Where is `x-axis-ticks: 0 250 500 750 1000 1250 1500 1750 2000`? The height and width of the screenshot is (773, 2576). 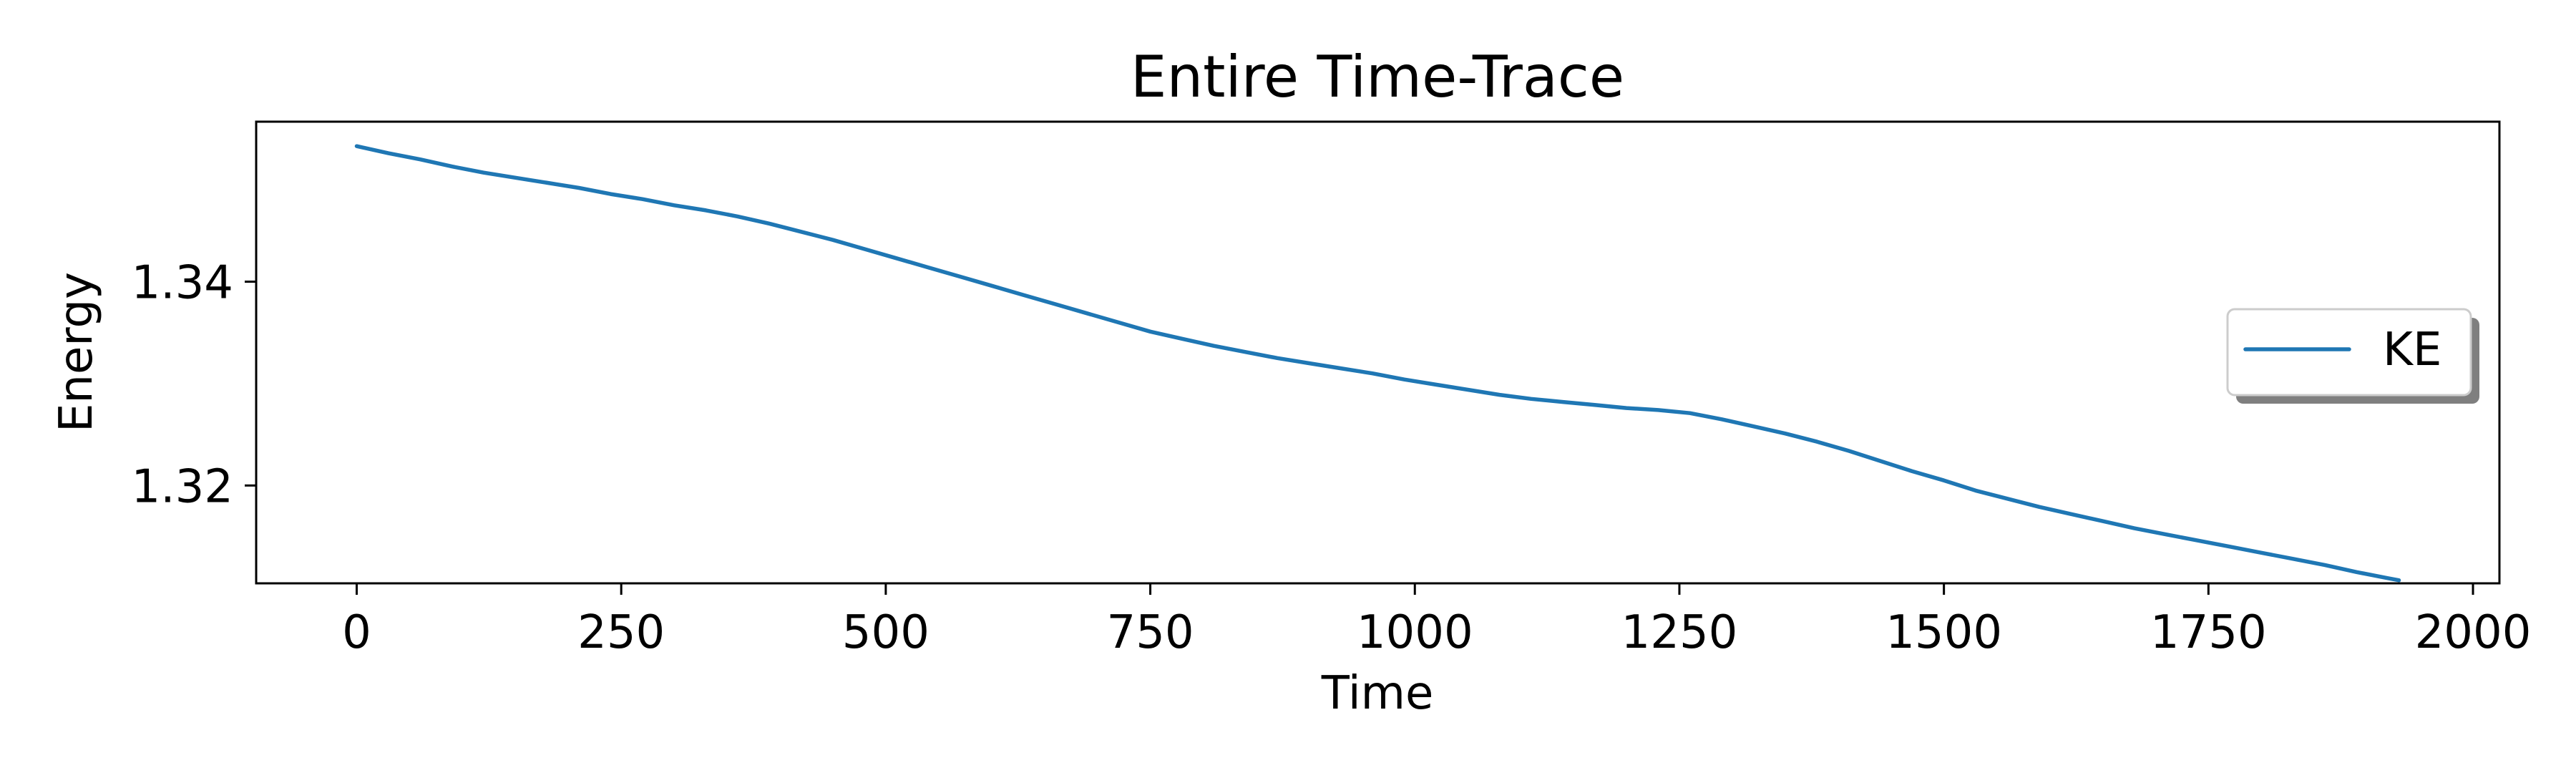
x-axis-ticks: 0 250 500 750 1000 1250 1500 1750 2000 is located at coordinates (1436, 621).